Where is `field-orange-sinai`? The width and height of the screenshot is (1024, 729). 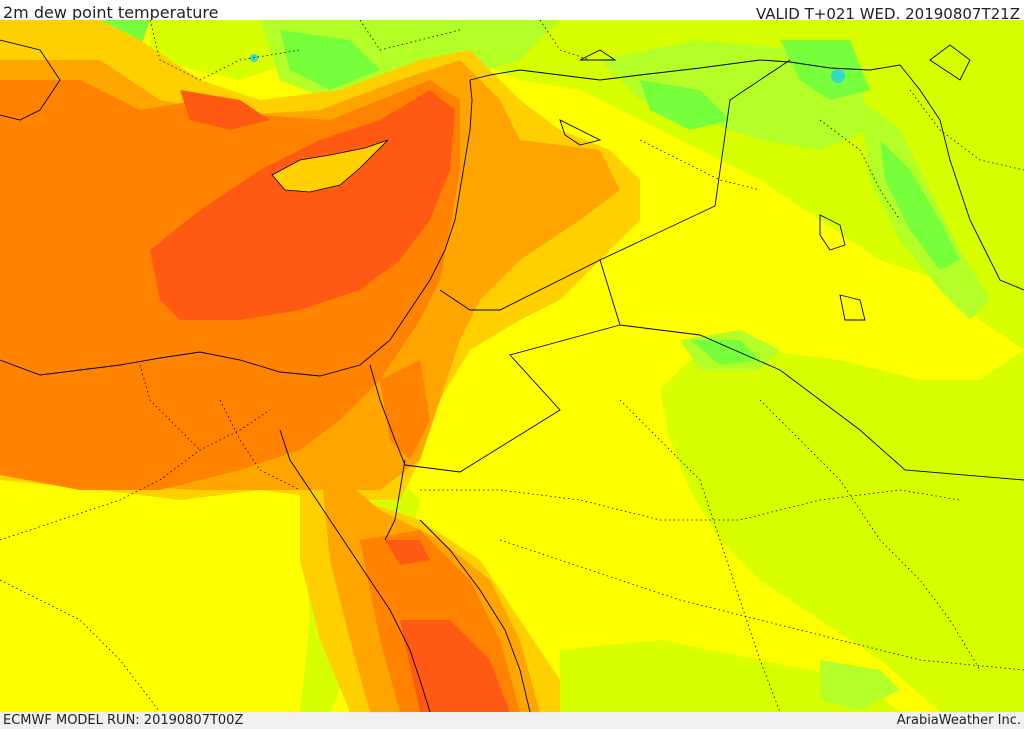
field-orange-sinai is located at coordinates (405, 410).